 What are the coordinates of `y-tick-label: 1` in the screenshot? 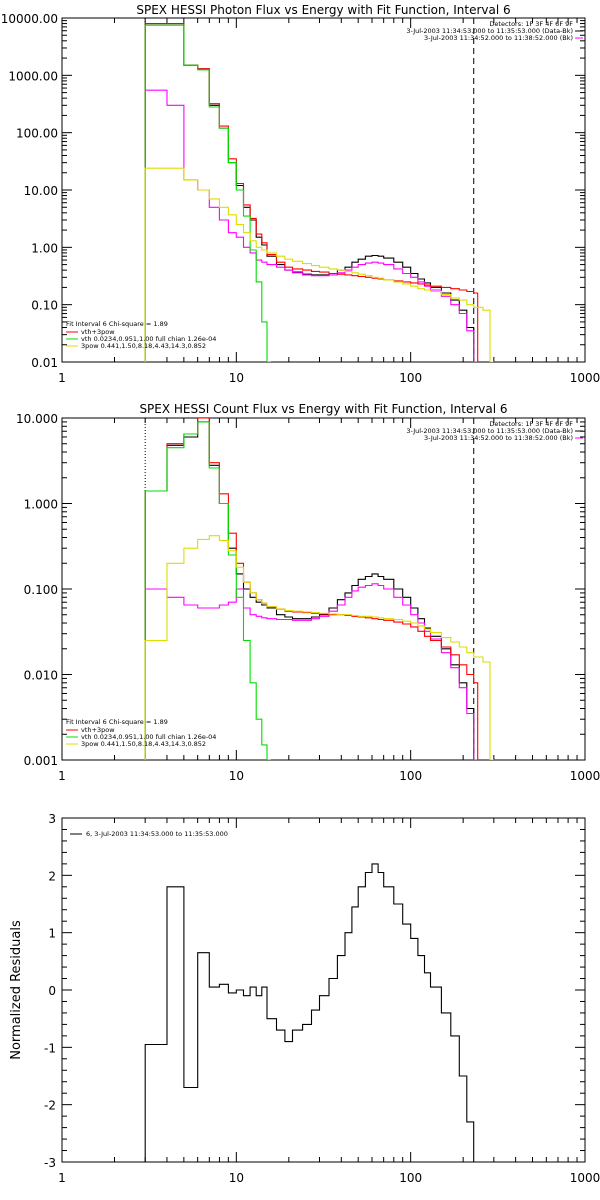 It's located at (52, 934).